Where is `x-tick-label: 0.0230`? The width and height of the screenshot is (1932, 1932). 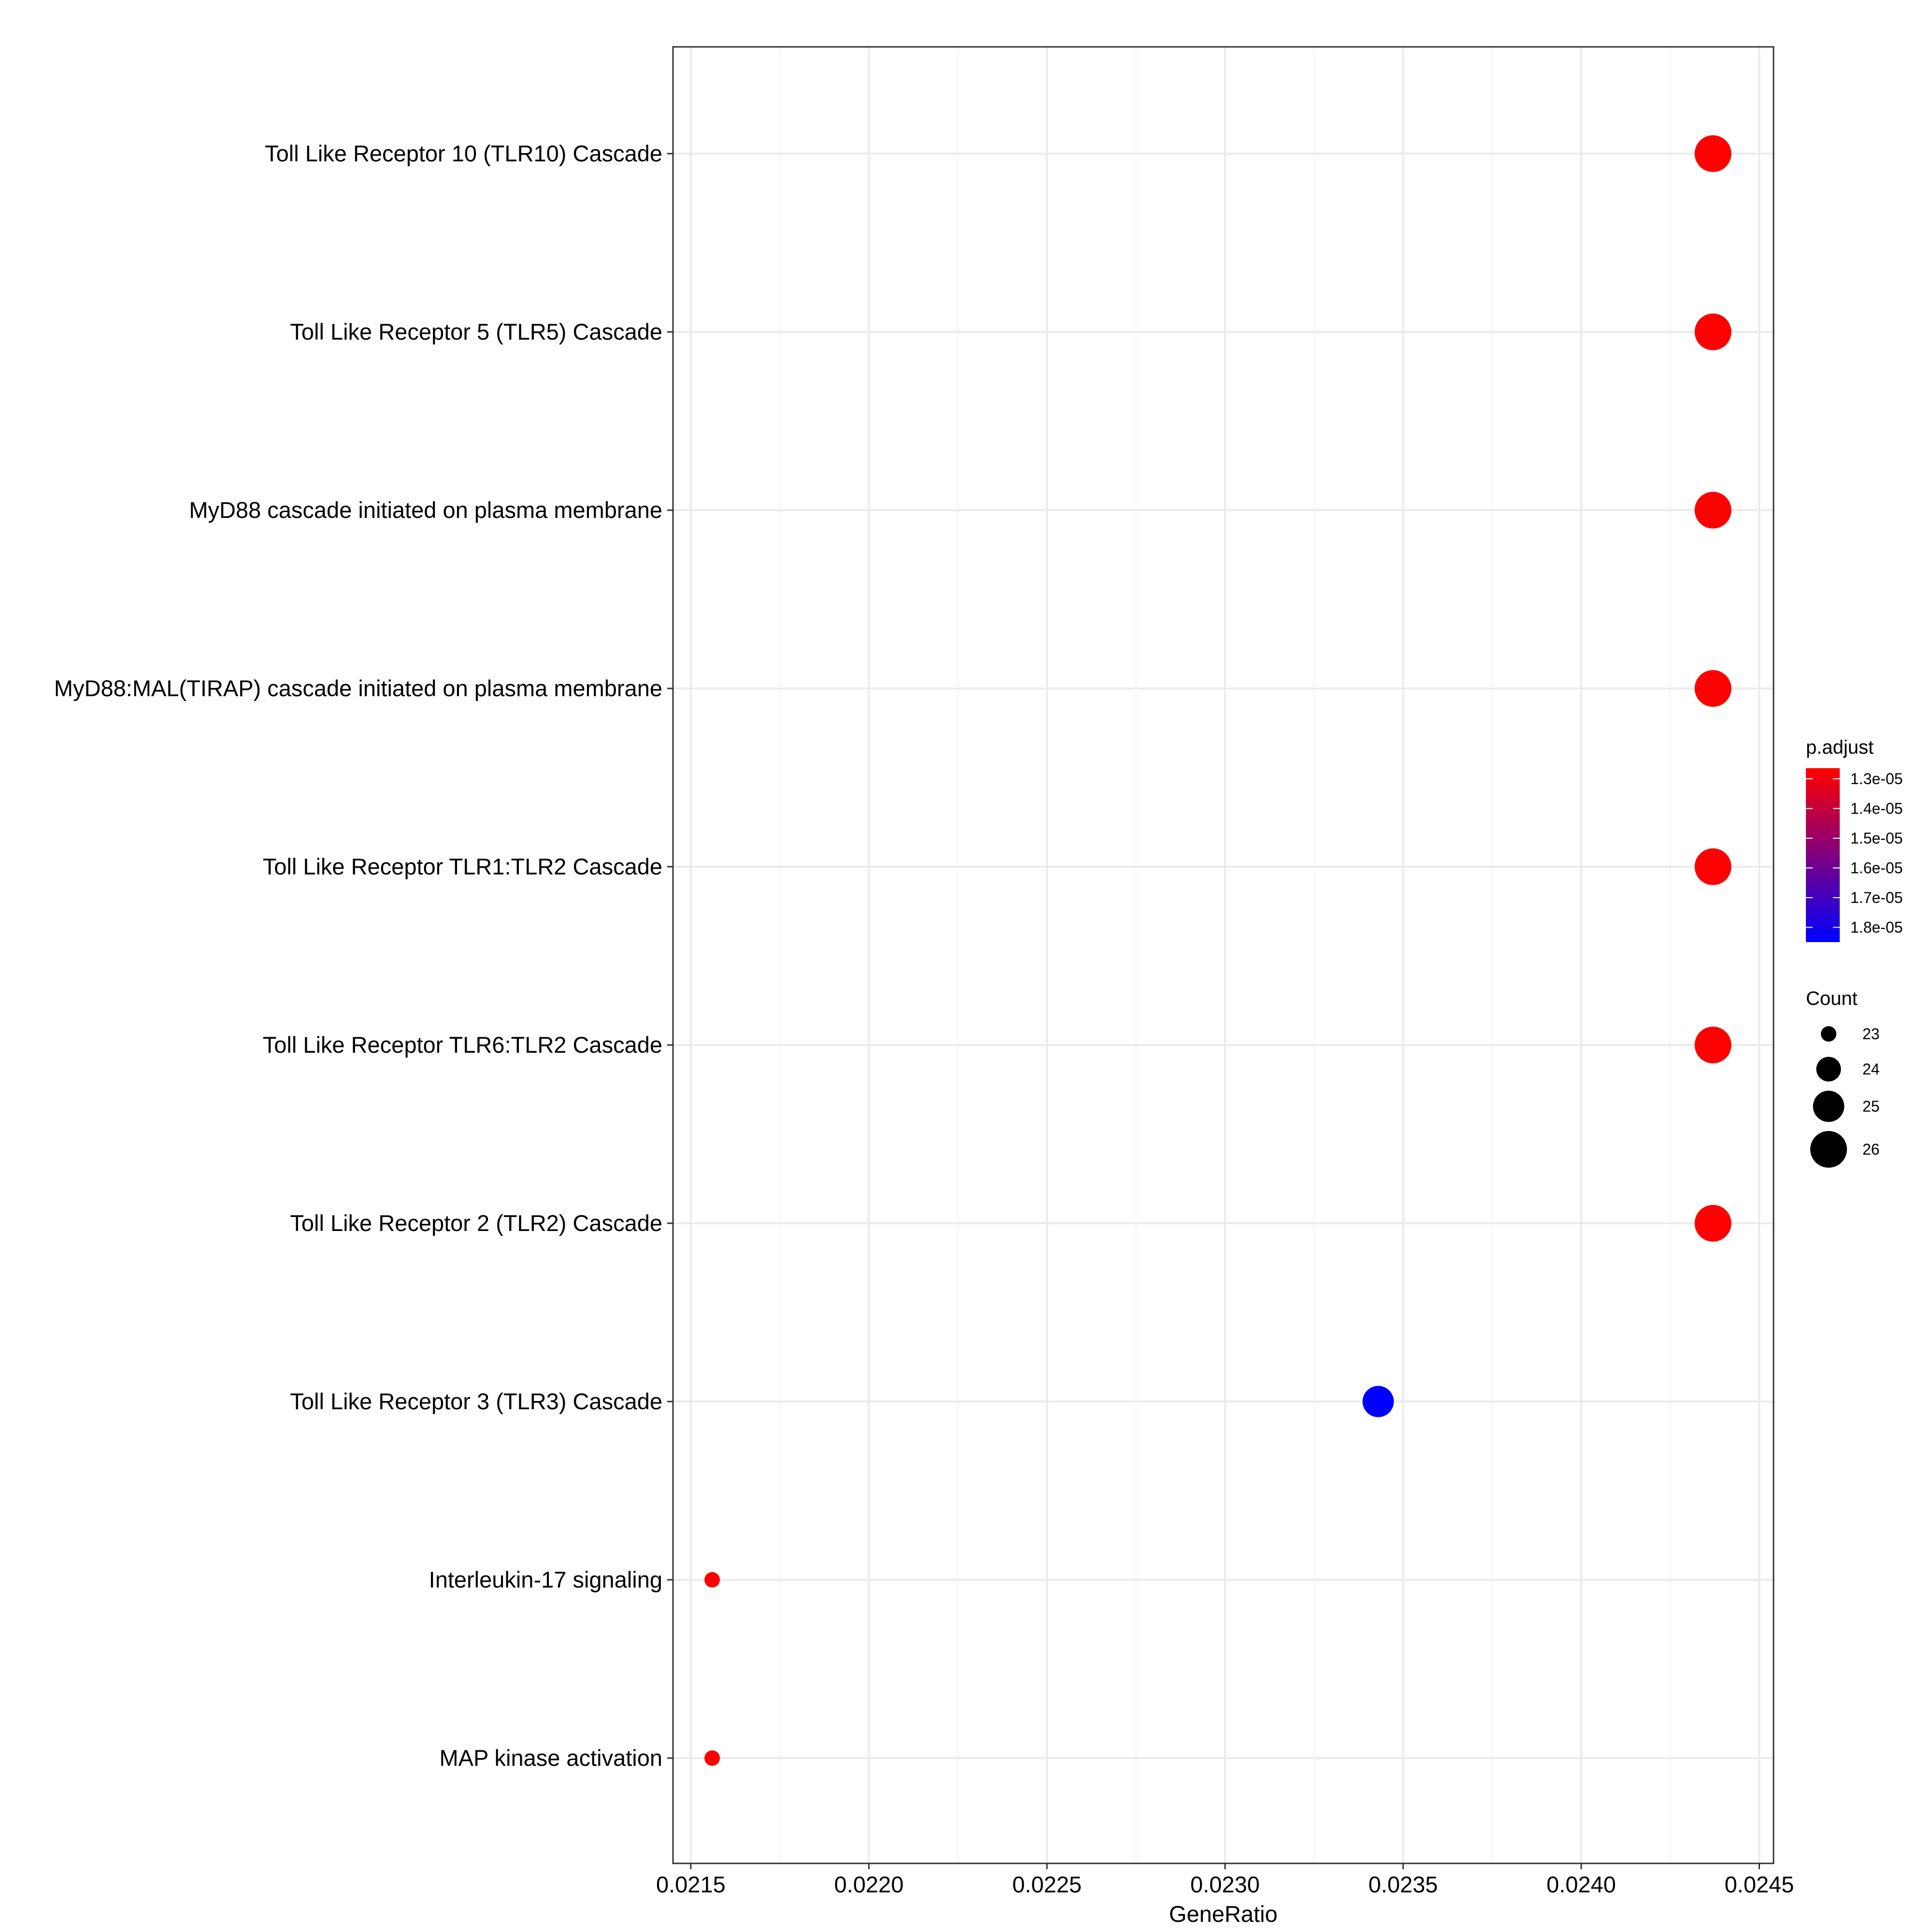
x-tick-label: 0.0230 is located at coordinates (1225, 1885).